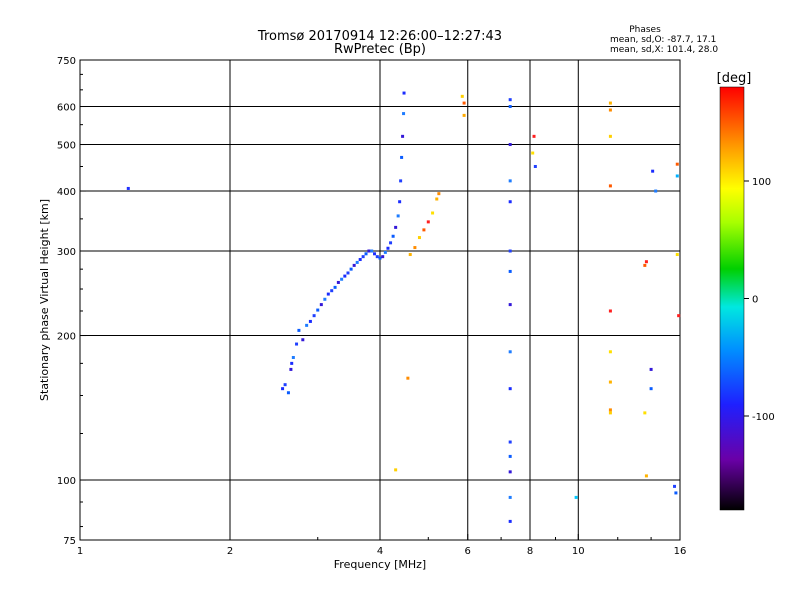  What do you see at coordinates (66, 61) in the screenshot?
I see `y-tick-label: 750` at bounding box center [66, 61].